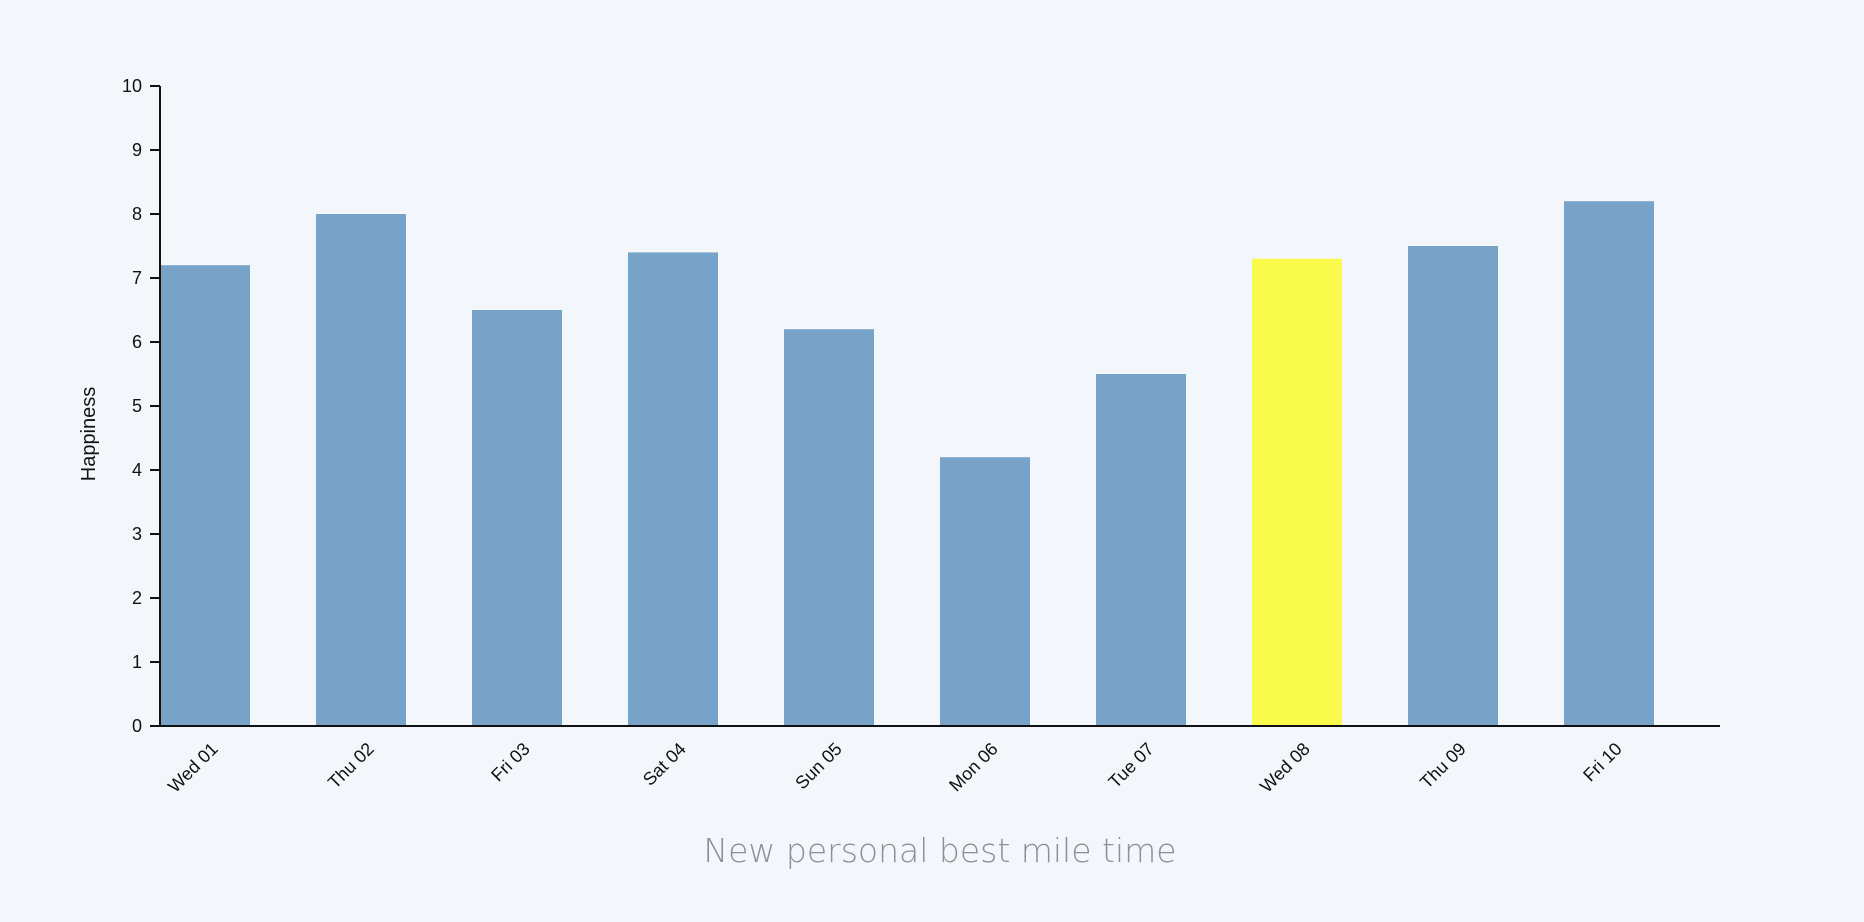  I want to click on y-tick-label: 1, so click(137, 662).